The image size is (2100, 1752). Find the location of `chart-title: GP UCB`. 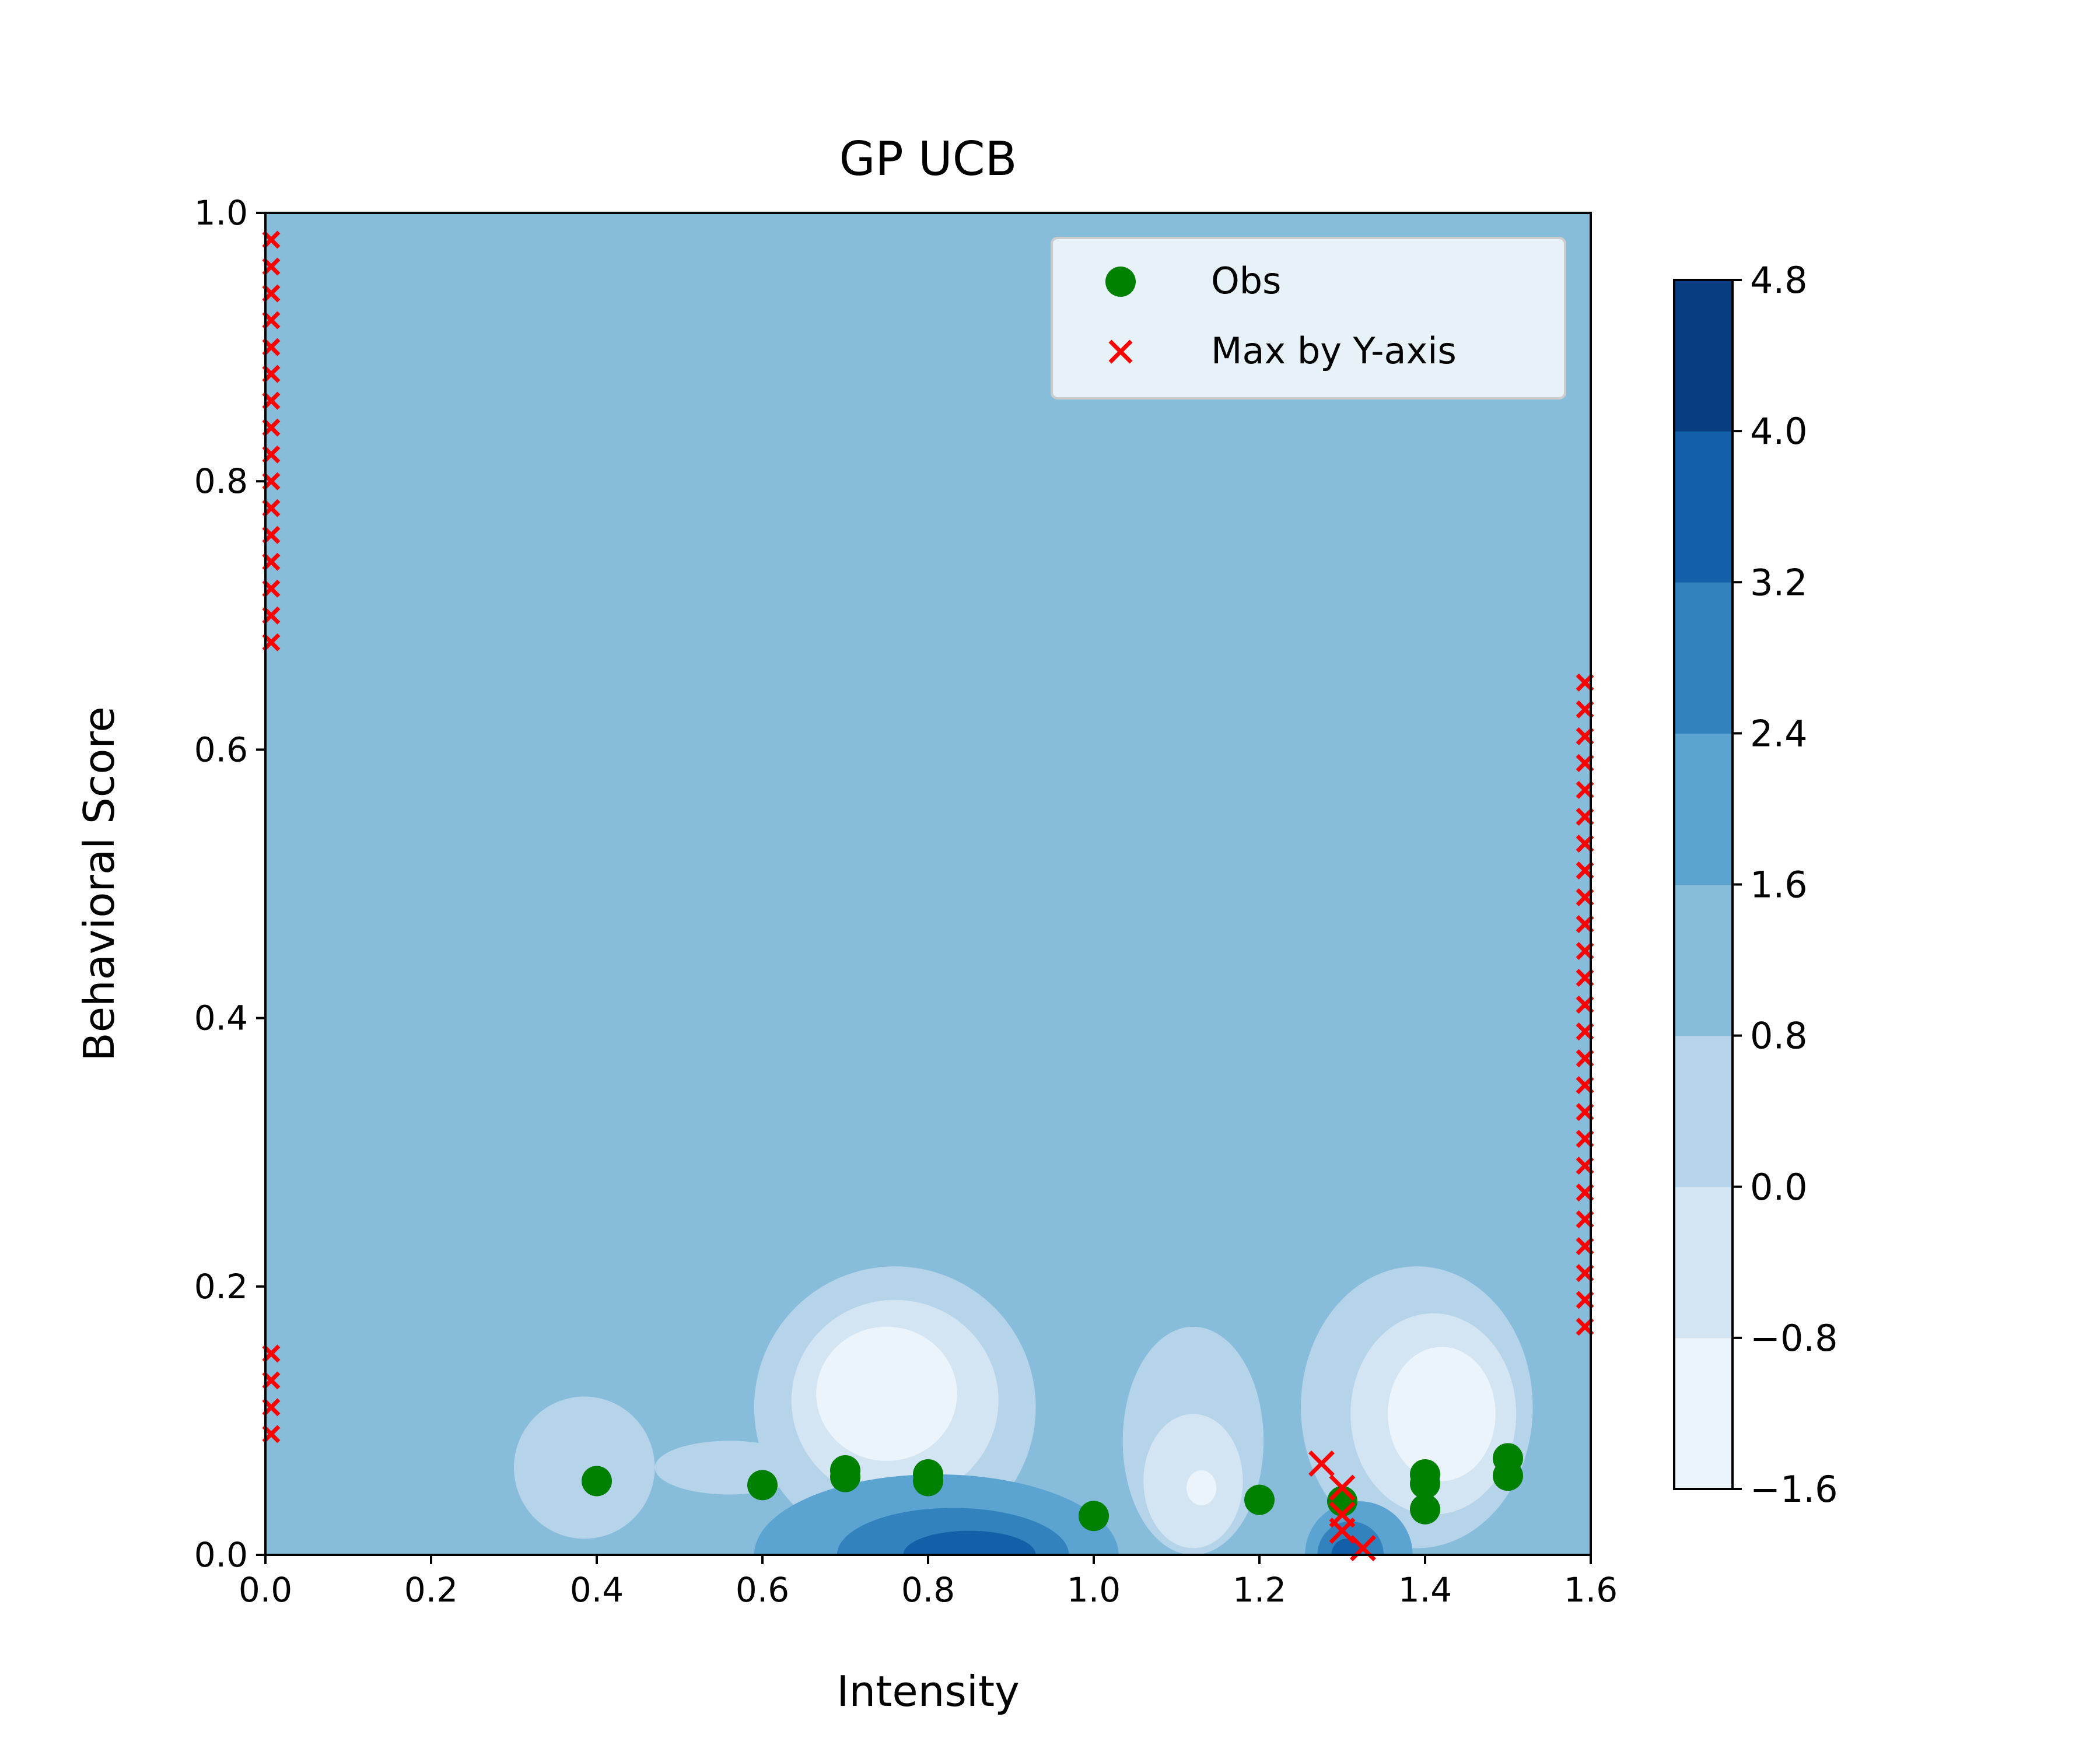

chart-title: GP UCB is located at coordinates (928, 159).